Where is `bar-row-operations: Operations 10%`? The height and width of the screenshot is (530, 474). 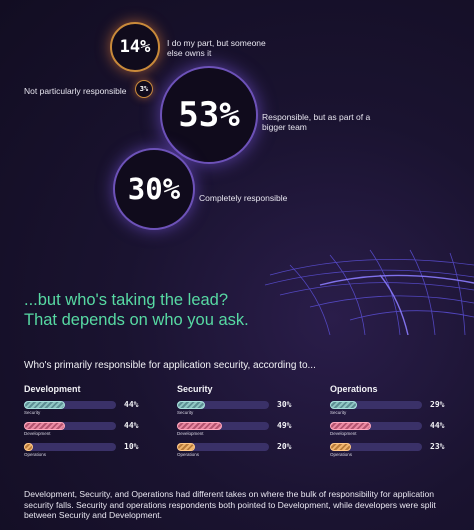
bar-row-operations: Operations 10% is located at coordinates (89, 453).